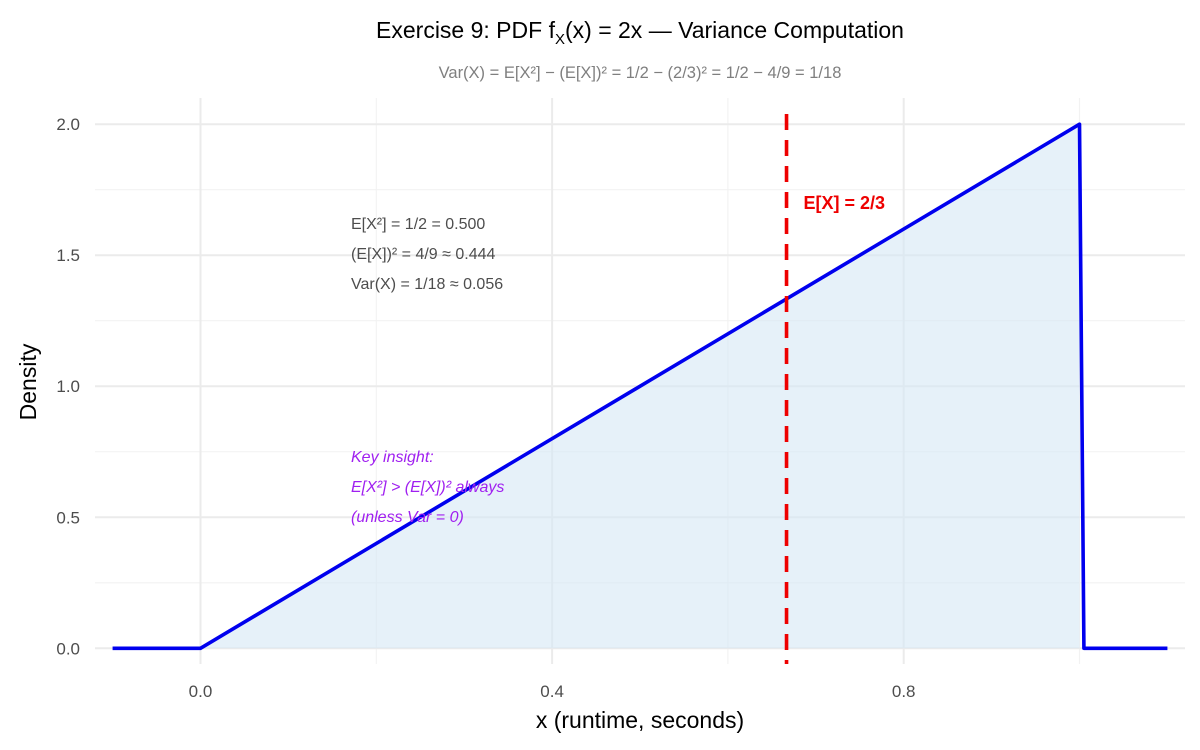 This screenshot has width=1200, height=750. Describe the element at coordinates (904, 691) in the screenshot. I see `x-tick-label: 0.8` at that location.